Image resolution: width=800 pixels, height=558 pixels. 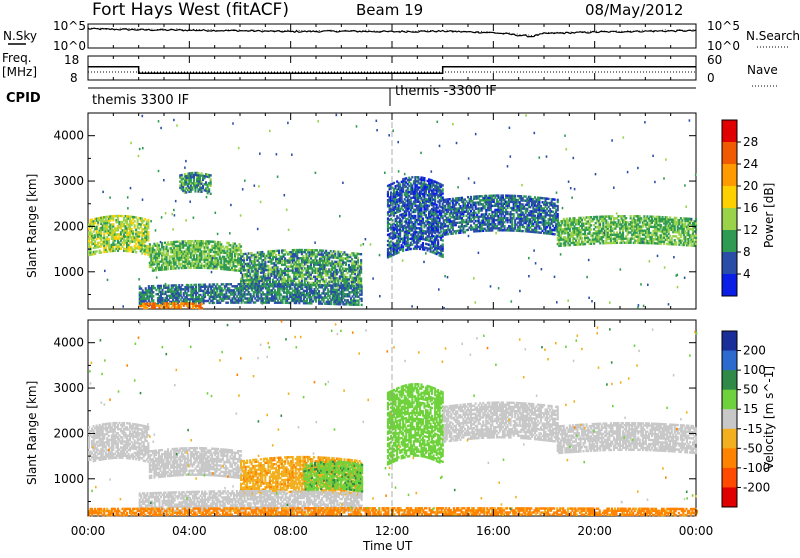 What do you see at coordinates (69, 26) in the screenshot?
I see `noise-tick-top-left: 10^5` at bounding box center [69, 26].